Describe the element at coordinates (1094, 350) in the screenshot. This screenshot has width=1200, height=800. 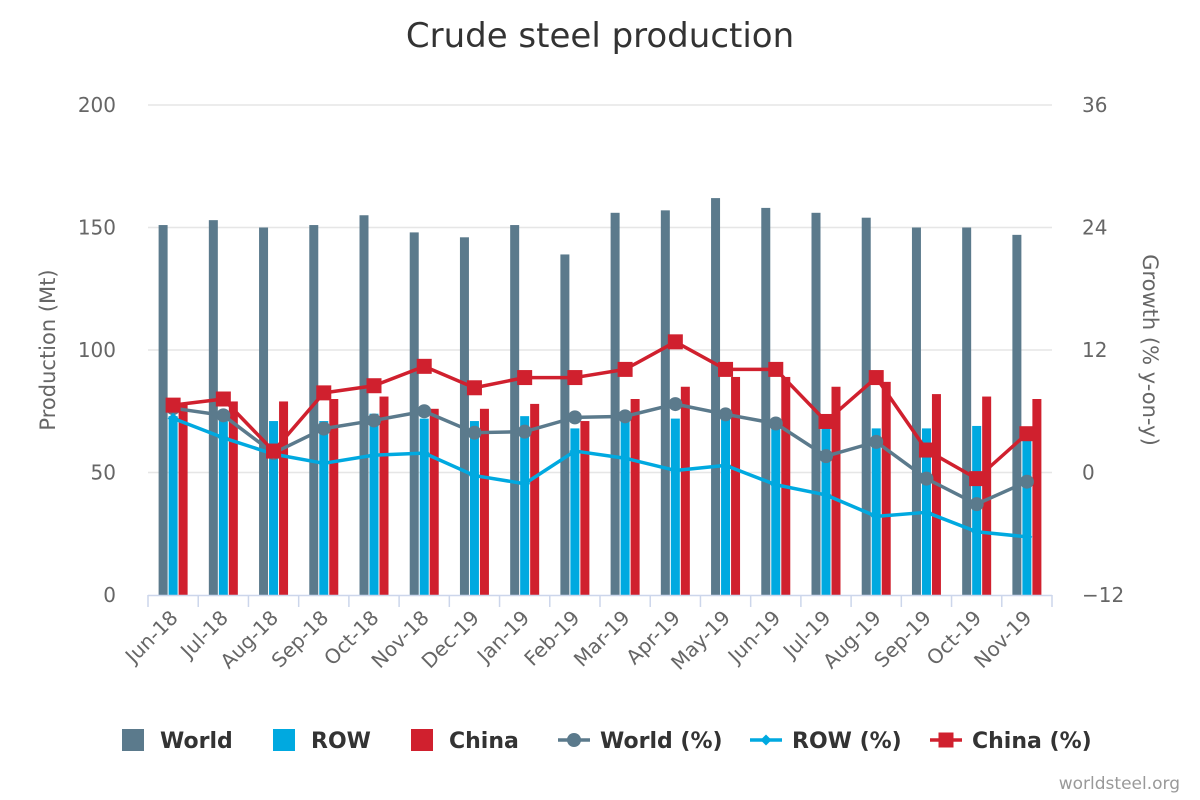
I see `y-tick-label-right: 12` at that location.